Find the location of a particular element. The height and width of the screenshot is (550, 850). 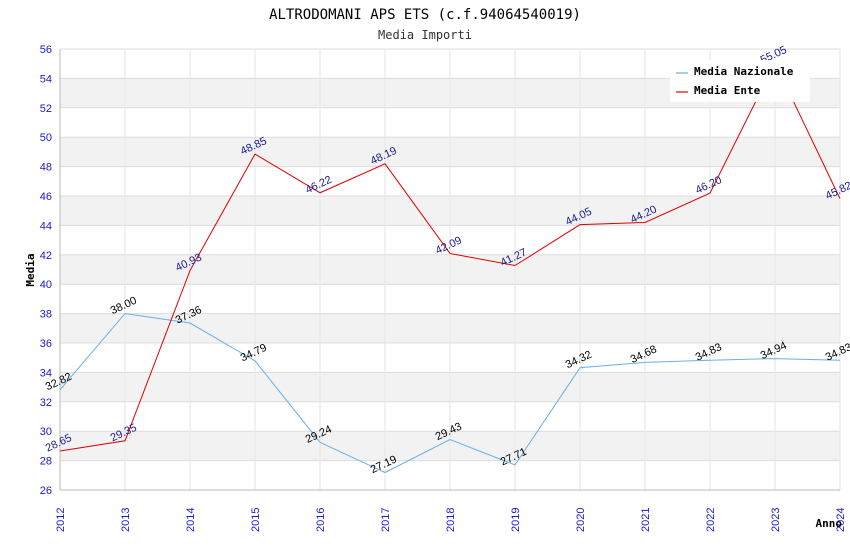

x-tick-label: 2018 is located at coordinates (451, 520).